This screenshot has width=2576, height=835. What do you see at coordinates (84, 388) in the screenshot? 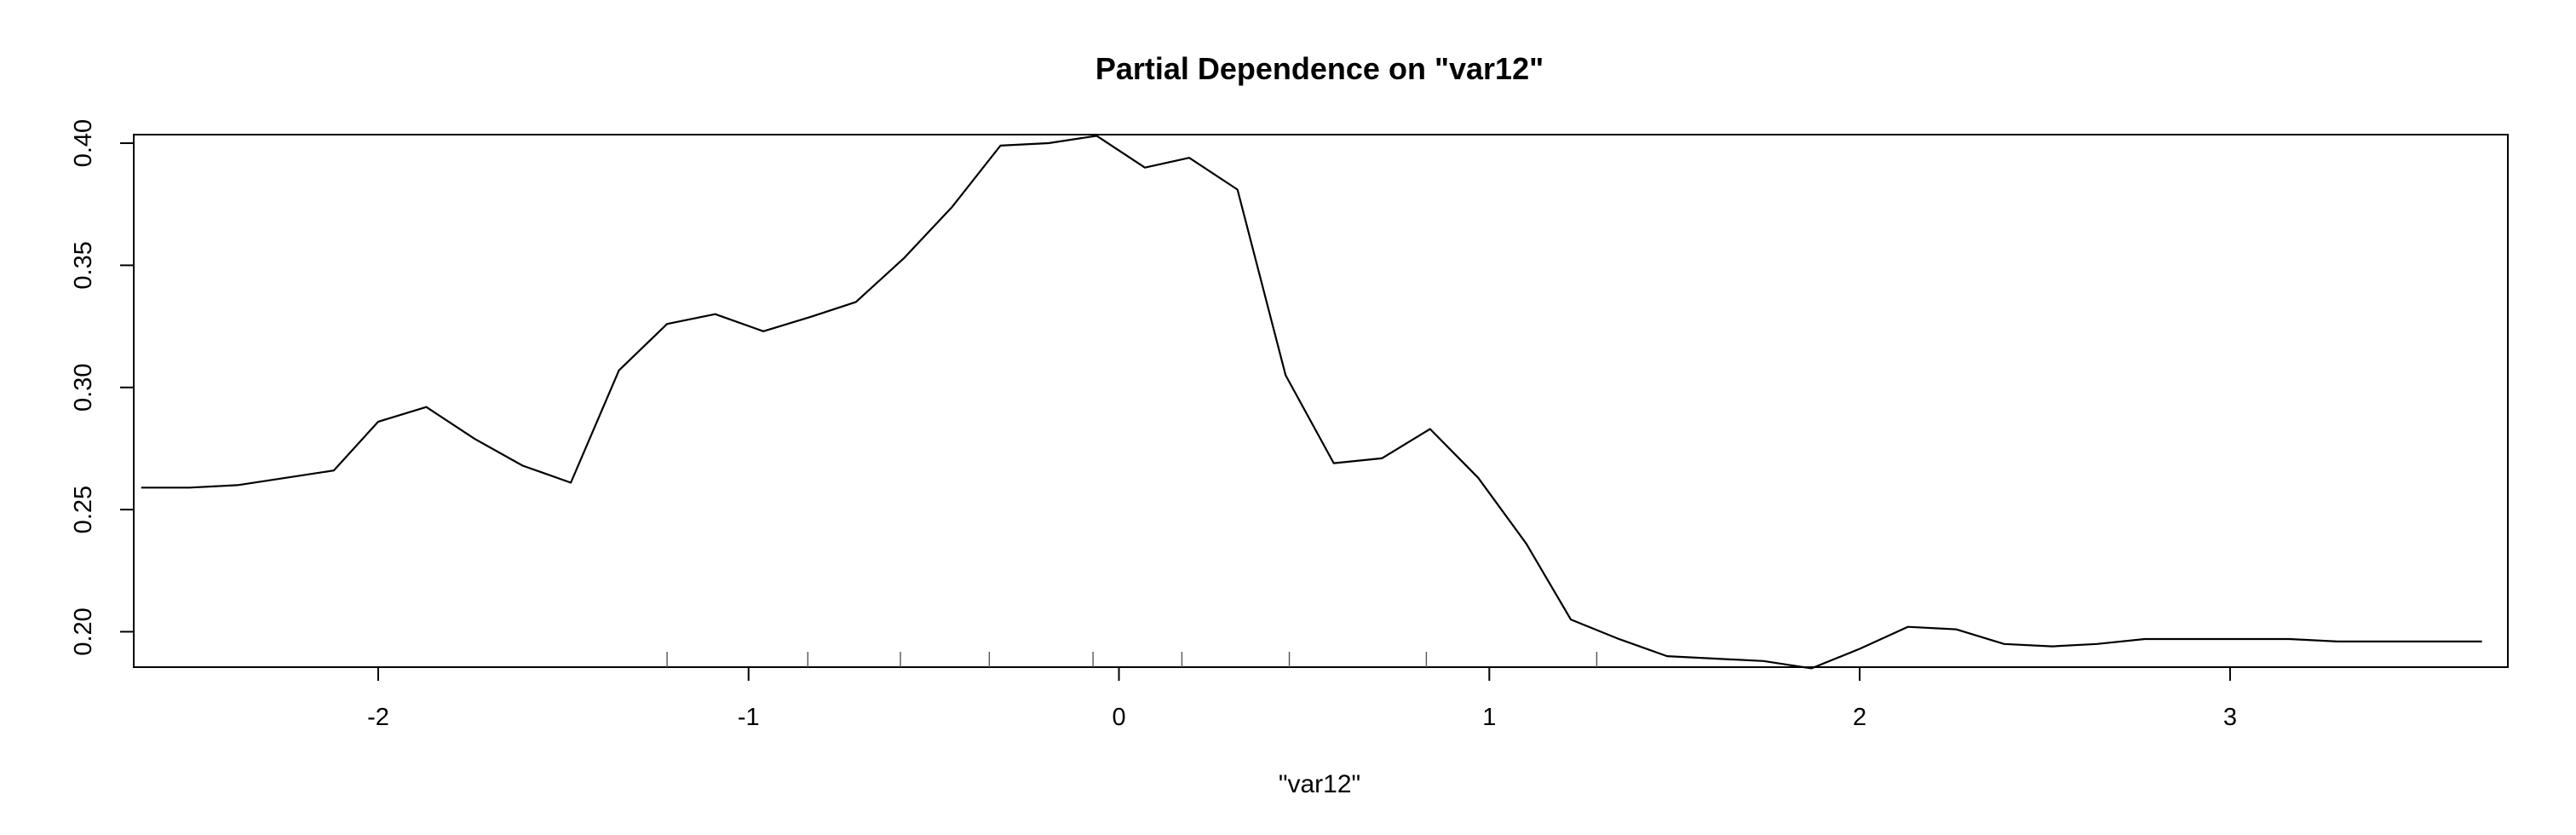
I see `y-tick-label: 0.30` at bounding box center [84, 388].